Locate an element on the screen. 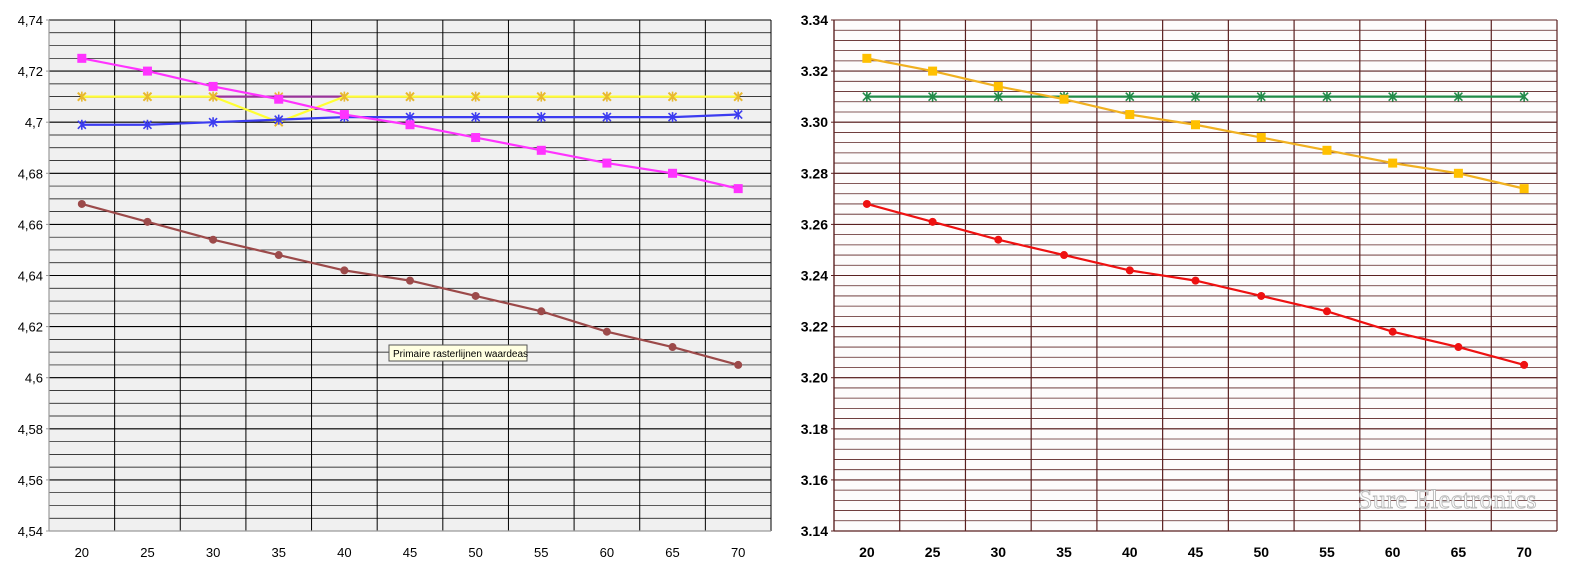  x-tick-label: 20 is located at coordinates (867, 552).